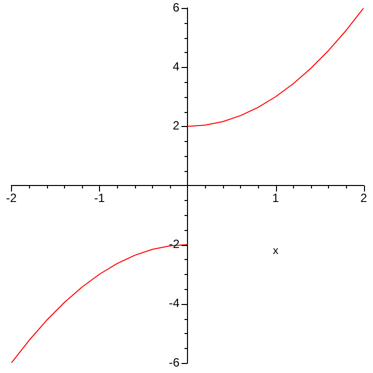 The image size is (373, 373). I want to click on y-tick-label: -4, so click(174, 303).